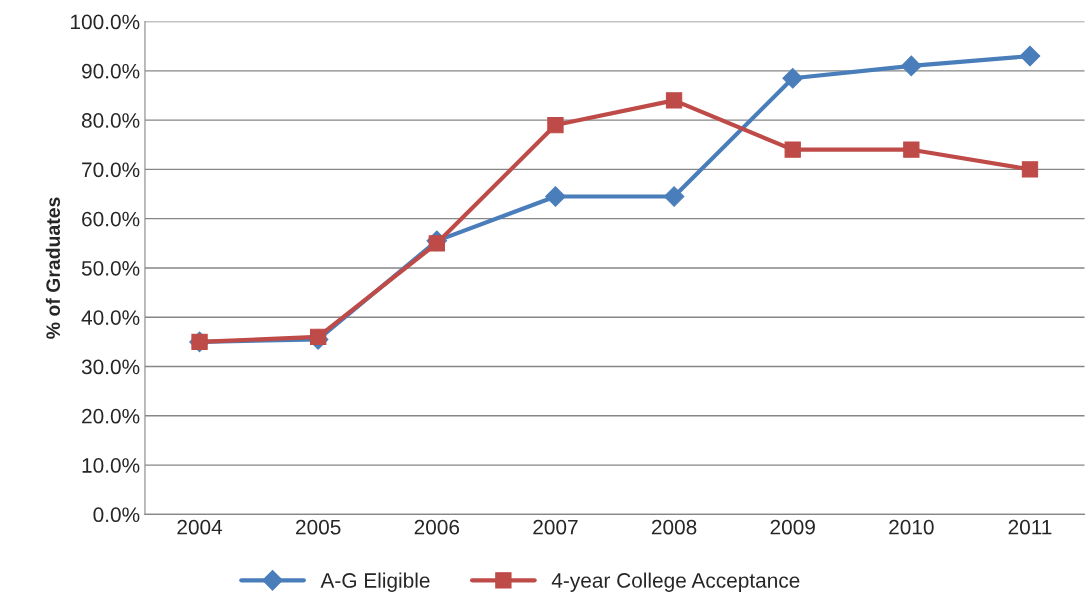  I want to click on y-tick-label: 100.0%, so click(105, 22).